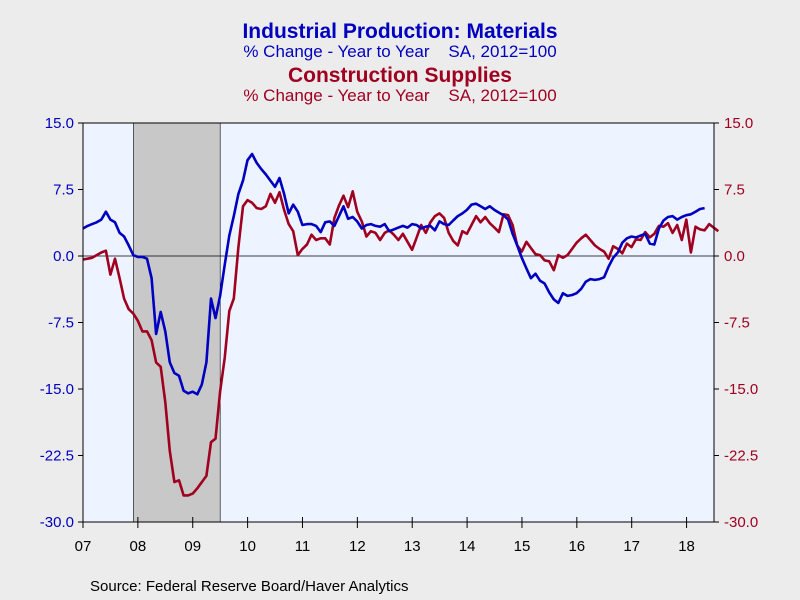 Image resolution: width=800 pixels, height=600 pixels. I want to click on y-tick-label-left: 7.5, so click(63, 190).